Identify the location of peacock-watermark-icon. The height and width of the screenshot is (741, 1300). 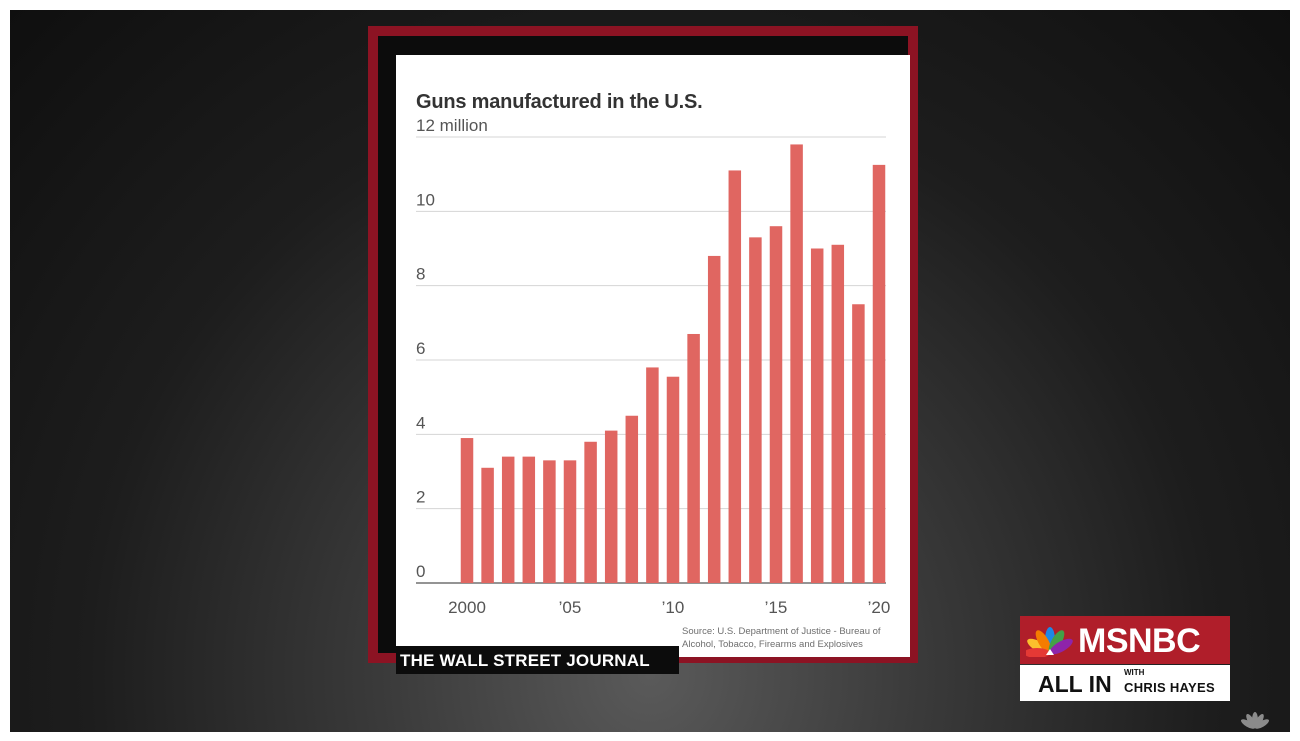
(1255, 720).